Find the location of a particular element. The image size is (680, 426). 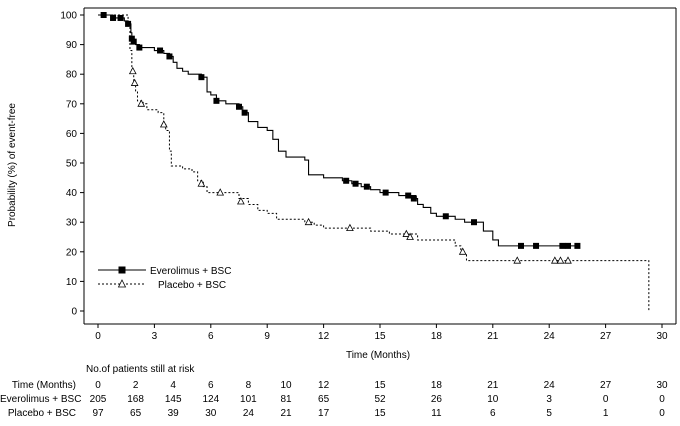

y-tick-label: 70 is located at coordinates (72, 104).